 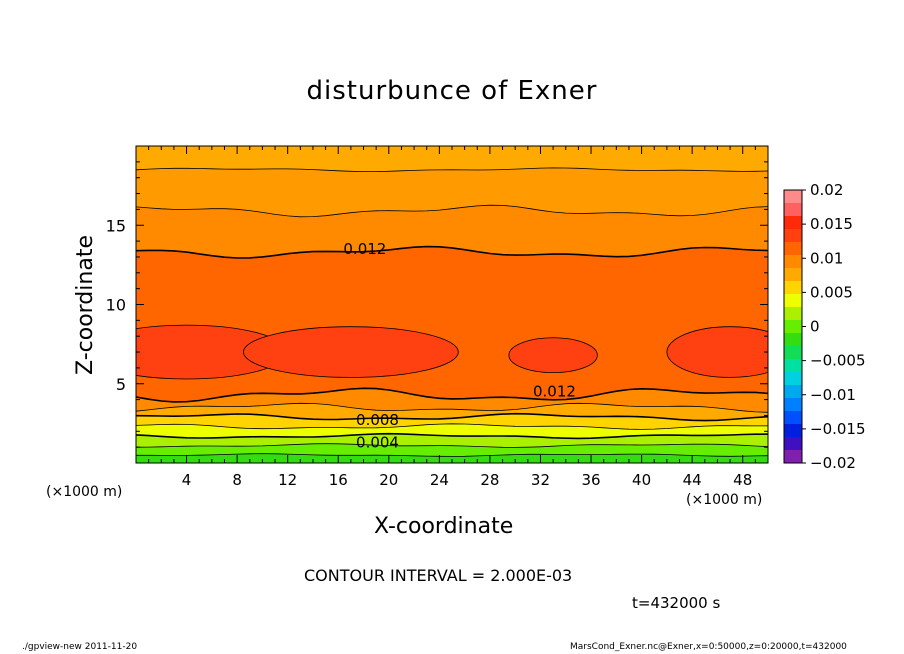 I want to click on x-axis-unit-left: (×1000 m), so click(x=84, y=492).